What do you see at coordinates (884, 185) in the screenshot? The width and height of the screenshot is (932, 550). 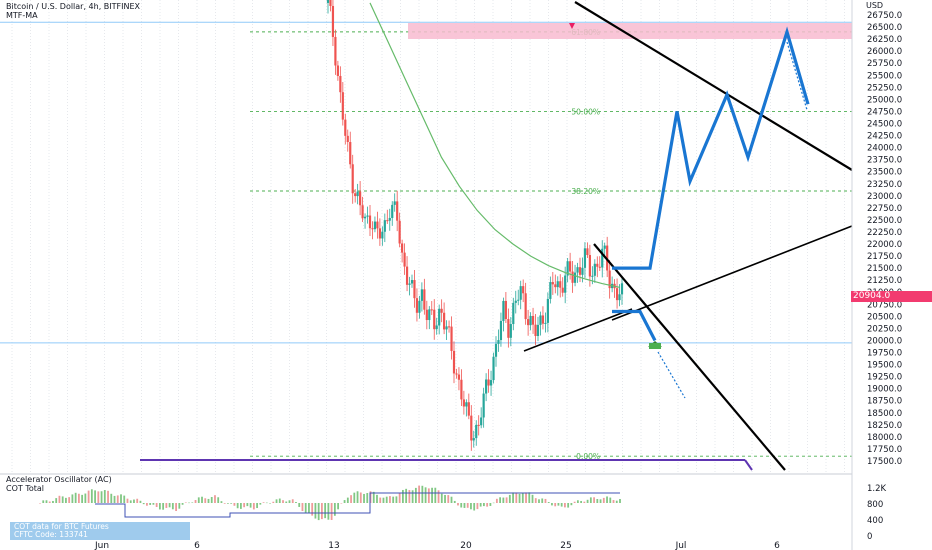 I see `price-tick: 23250.0` at bounding box center [884, 185].